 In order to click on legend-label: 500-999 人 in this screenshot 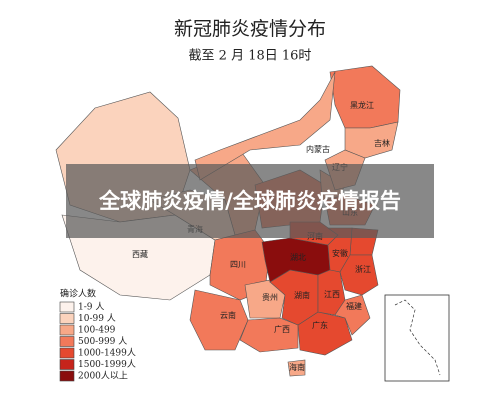, I will do `click(102, 341)`.